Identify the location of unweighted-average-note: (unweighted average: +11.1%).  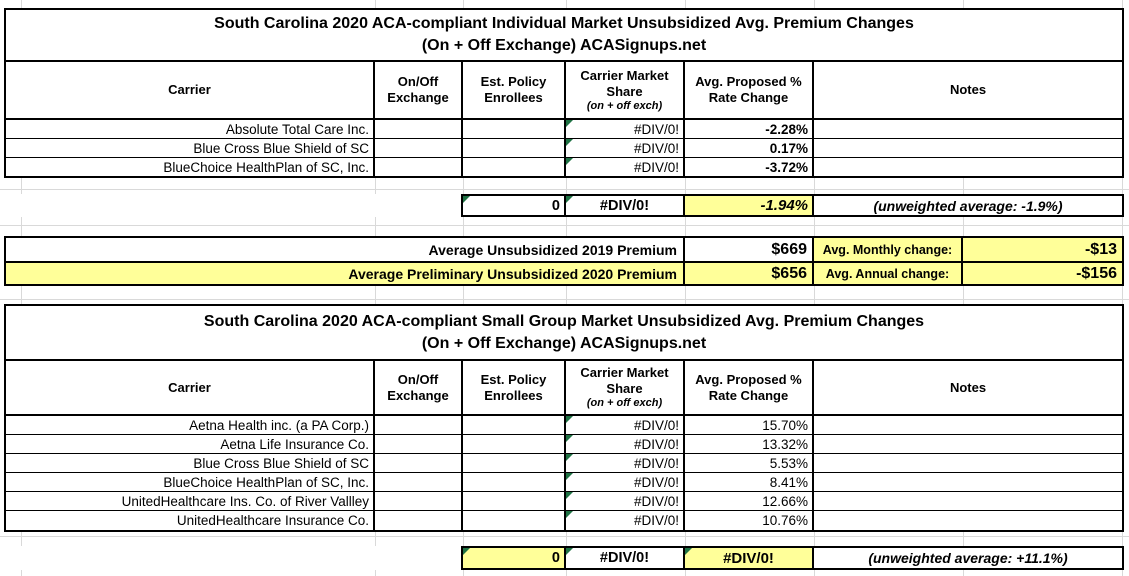
(968, 558).